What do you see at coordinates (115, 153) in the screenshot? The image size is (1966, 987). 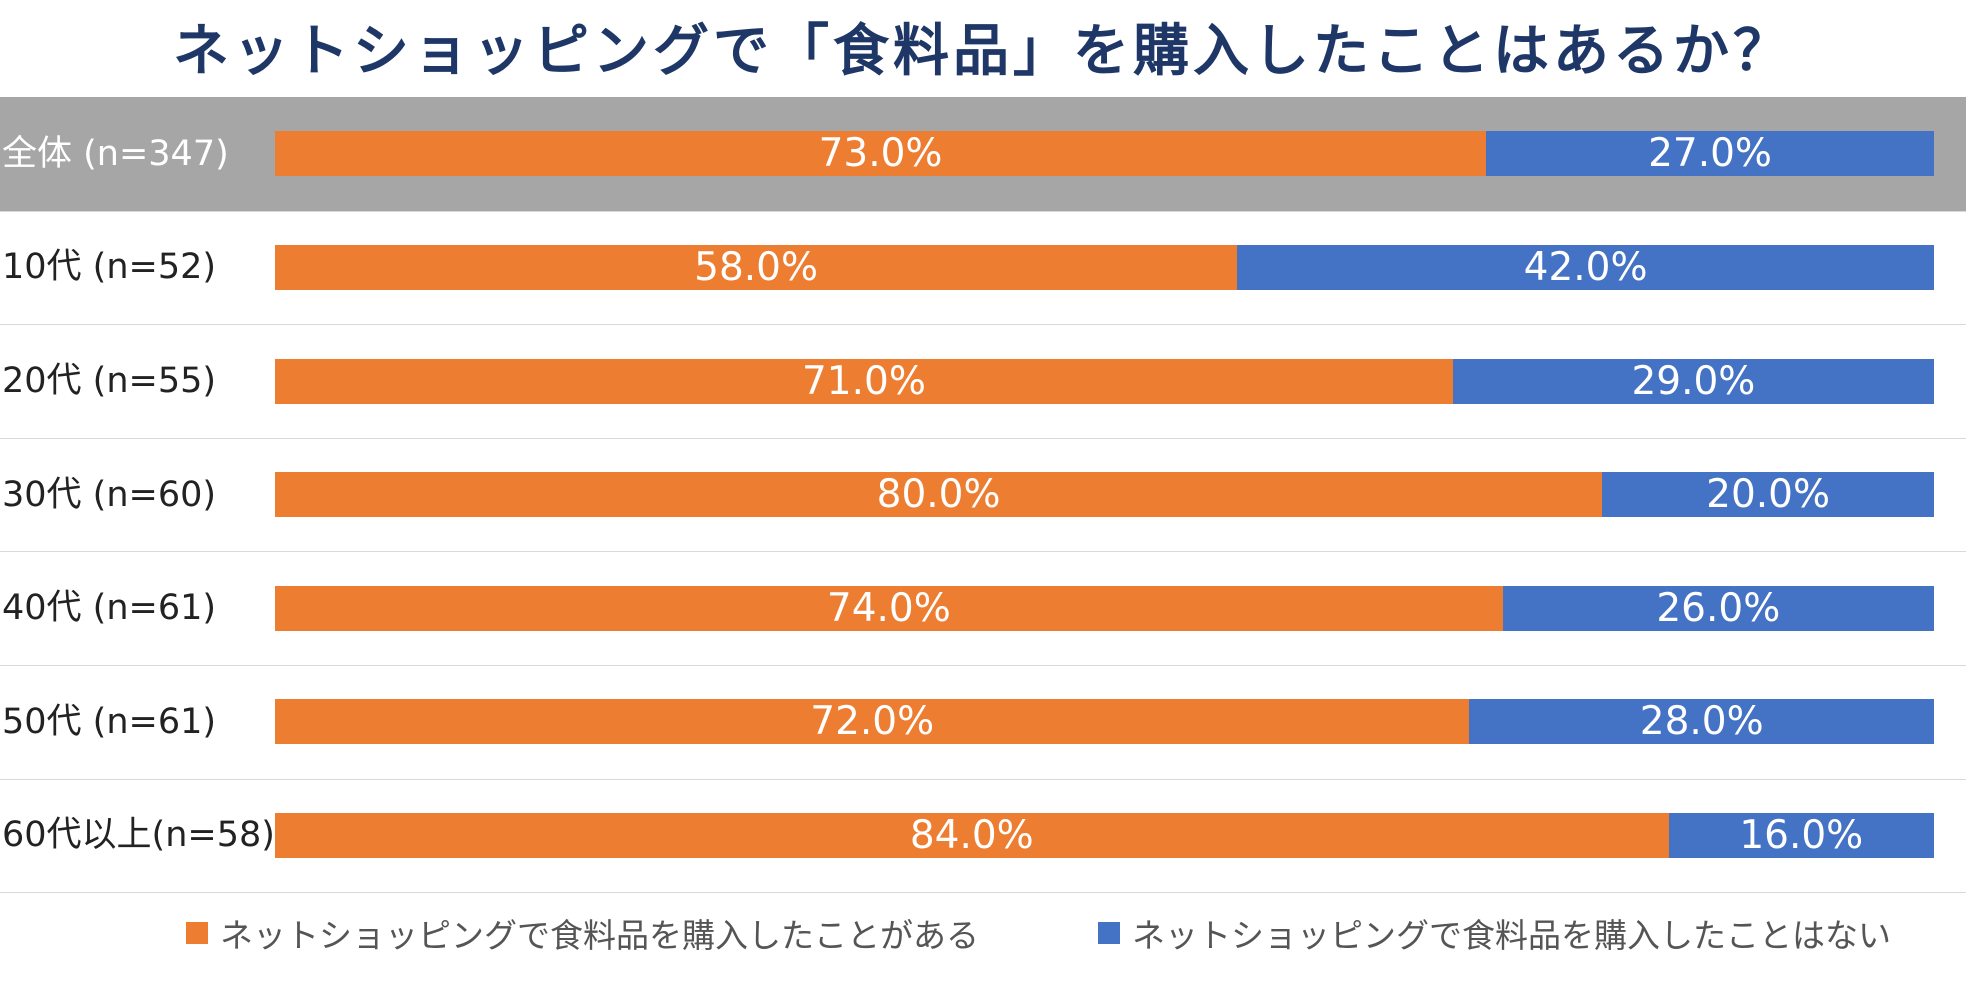 I see `category-label: 全体 (n=347)` at bounding box center [115, 153].